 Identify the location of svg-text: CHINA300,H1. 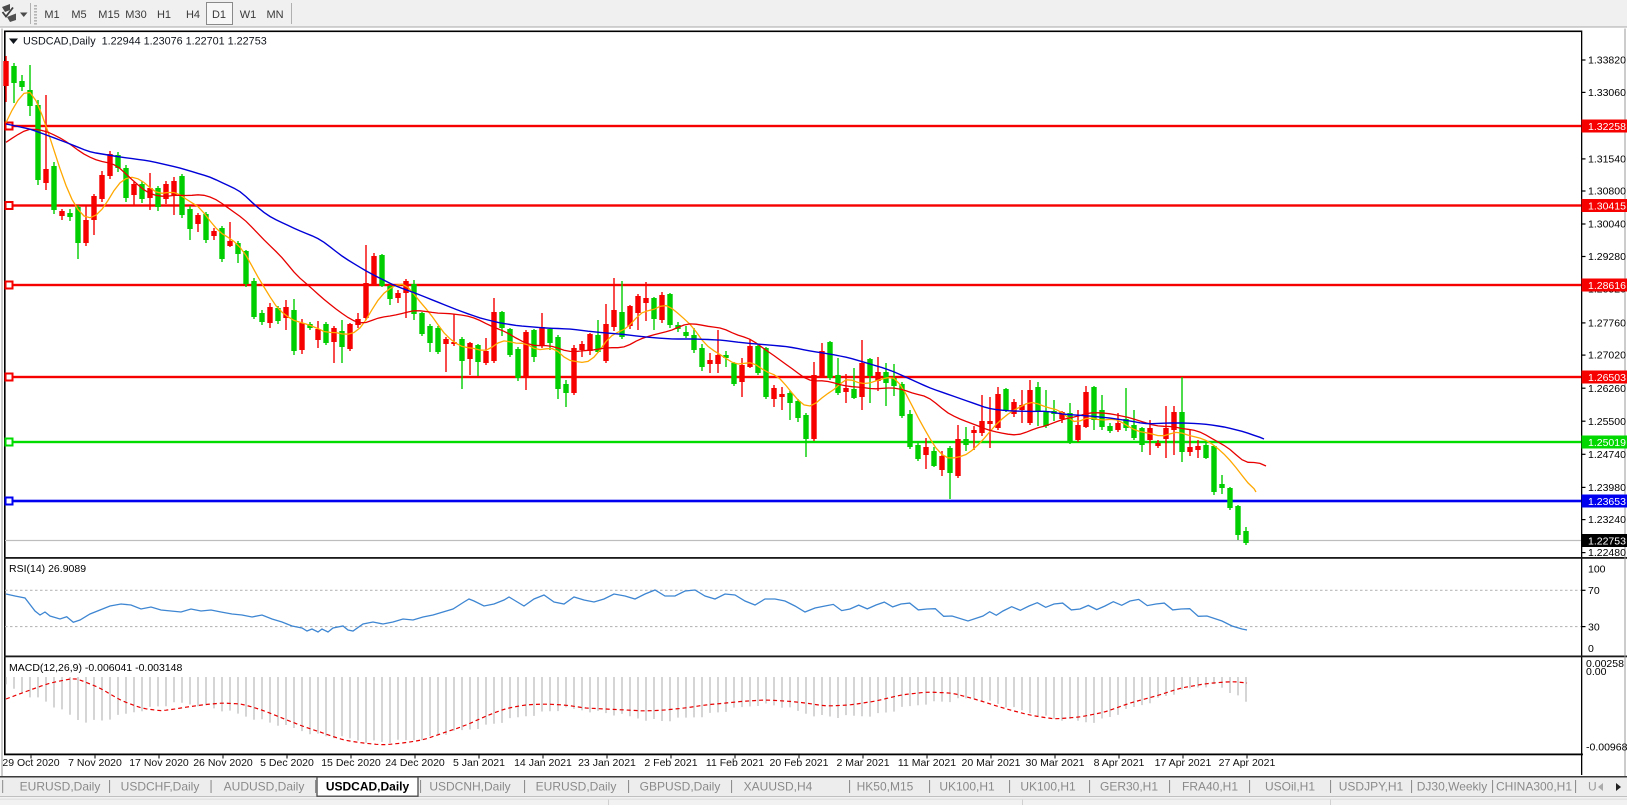
(1534, 787).